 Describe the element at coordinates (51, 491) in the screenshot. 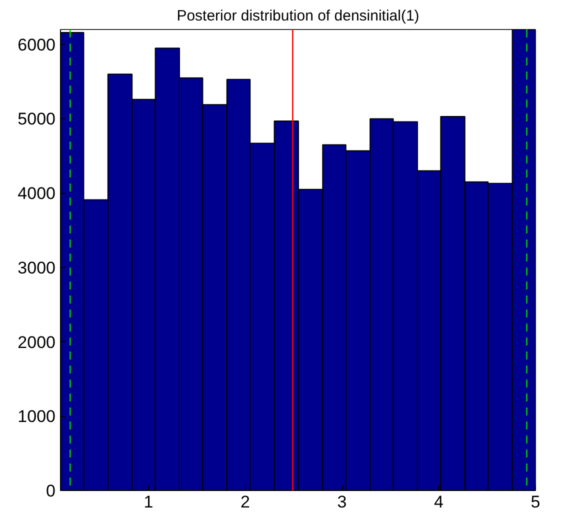

I see `y-tick-label: 0` at that location.